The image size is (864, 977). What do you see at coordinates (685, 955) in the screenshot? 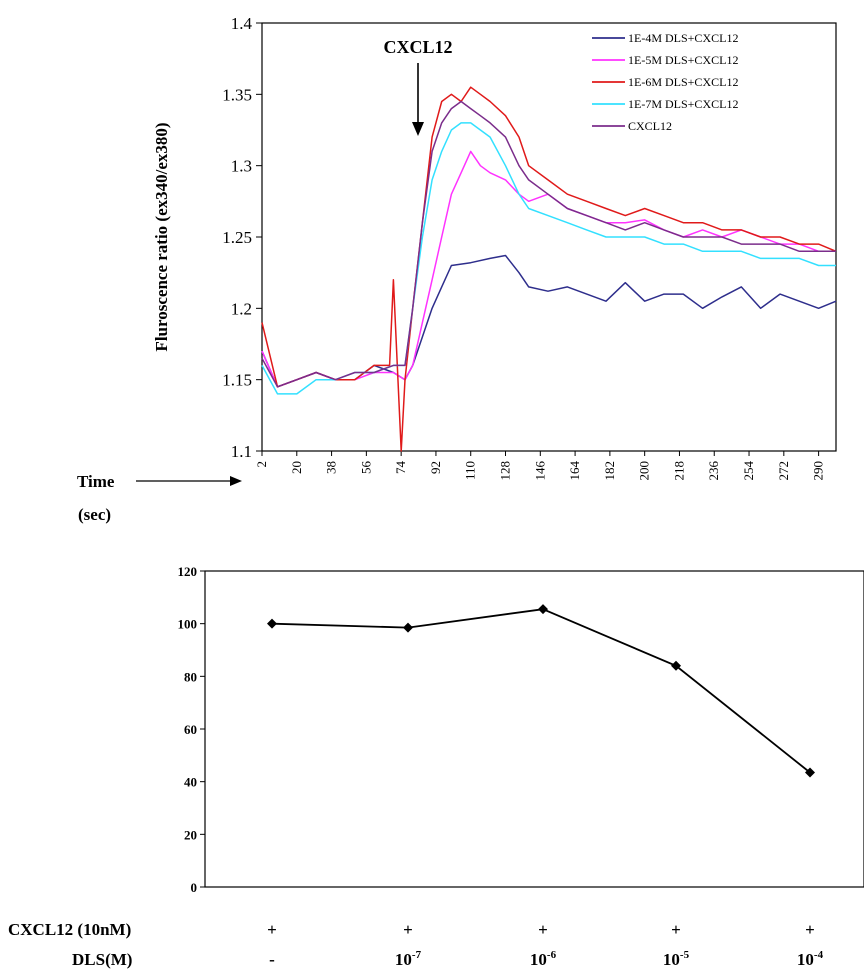
I see `row-cell-exponent: -5` at bounding box center [685, 955].